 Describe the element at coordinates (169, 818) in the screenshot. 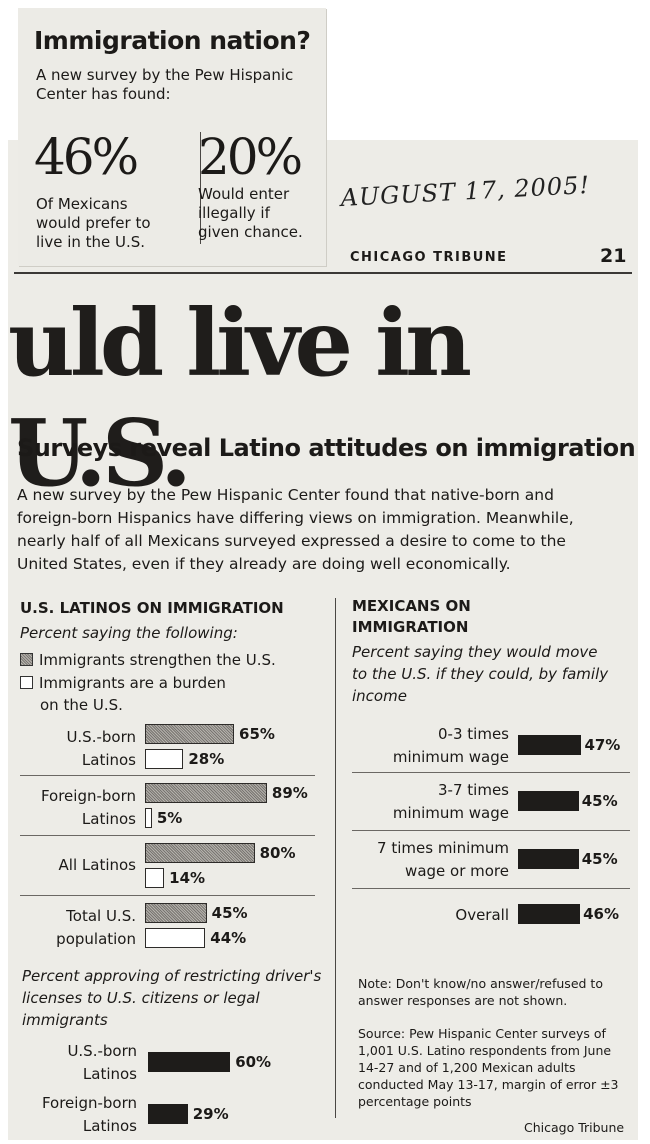

I see `us-latinos-value-label: 5%` at that location.